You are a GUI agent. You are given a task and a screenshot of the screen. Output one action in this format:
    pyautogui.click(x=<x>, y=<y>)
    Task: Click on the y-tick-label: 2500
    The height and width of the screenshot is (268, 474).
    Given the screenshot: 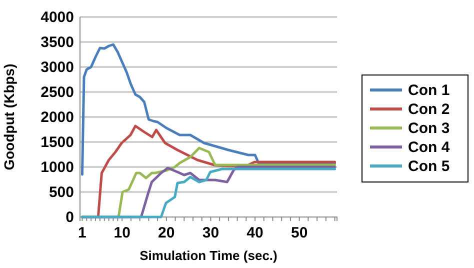 What is the action you would take?
    pyautogui.click(x=57, y=92)
    